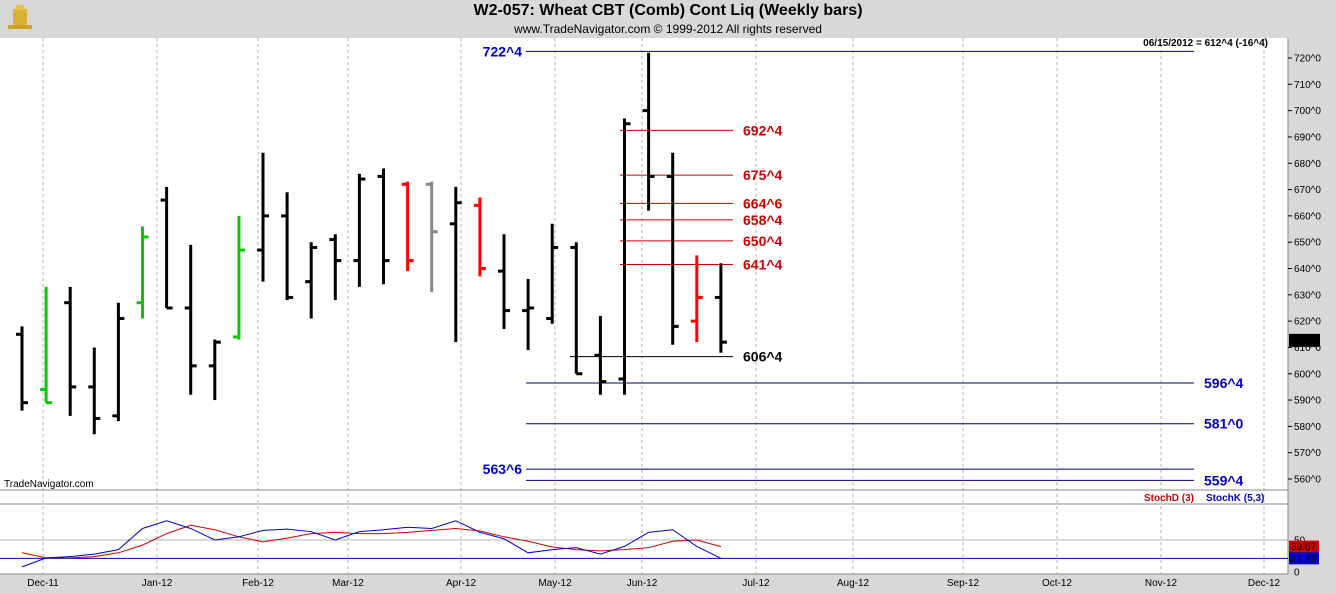 The width and height of the screenshot is (1336, 594). What do you see at coordinates (1264, 583) in the screenshot?
I see `x-tick-label: Dec-12` at bounding box center [1264, 583].